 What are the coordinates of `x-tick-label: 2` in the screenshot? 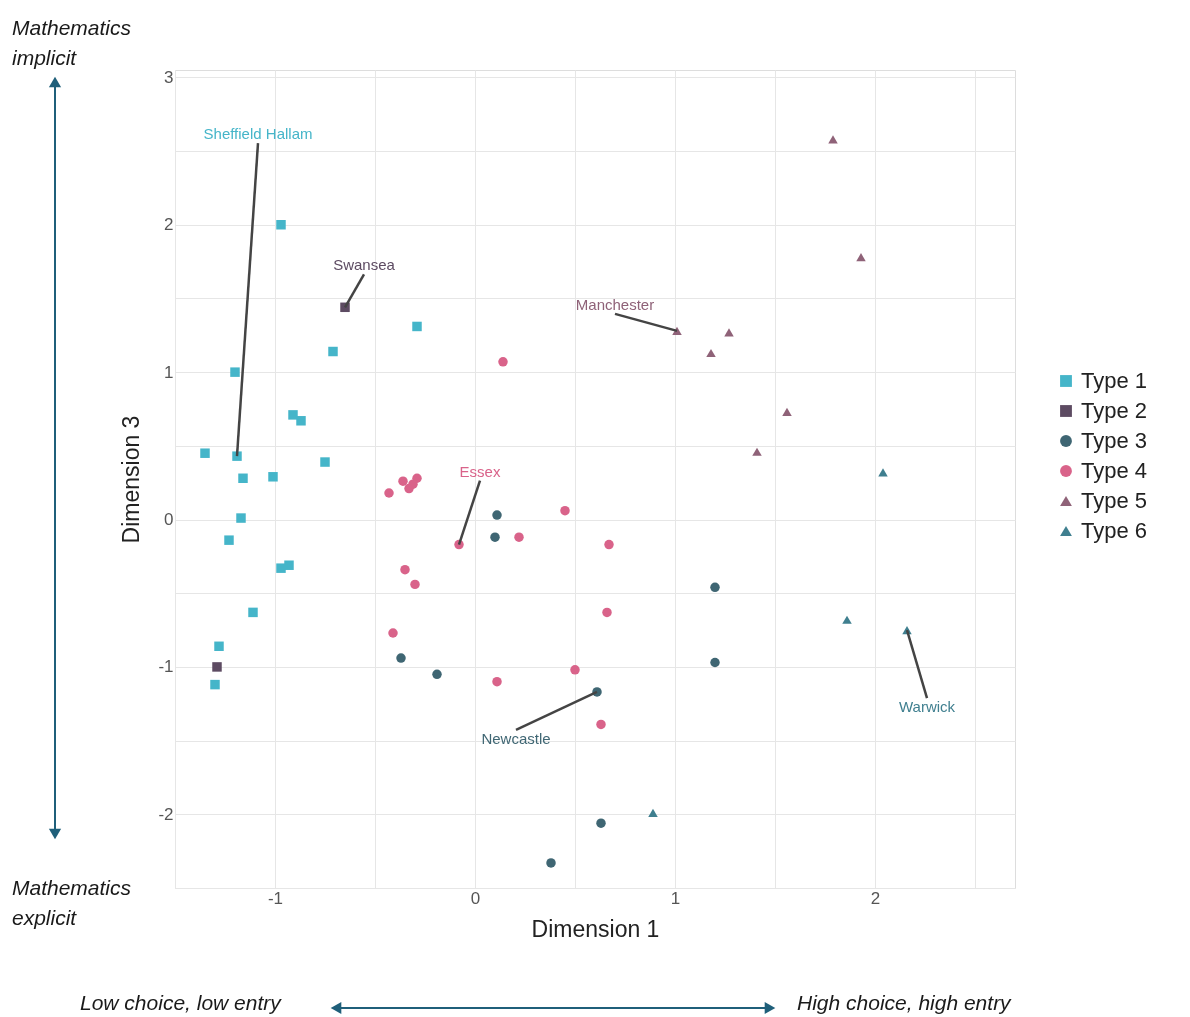 It's located at (875, 898).